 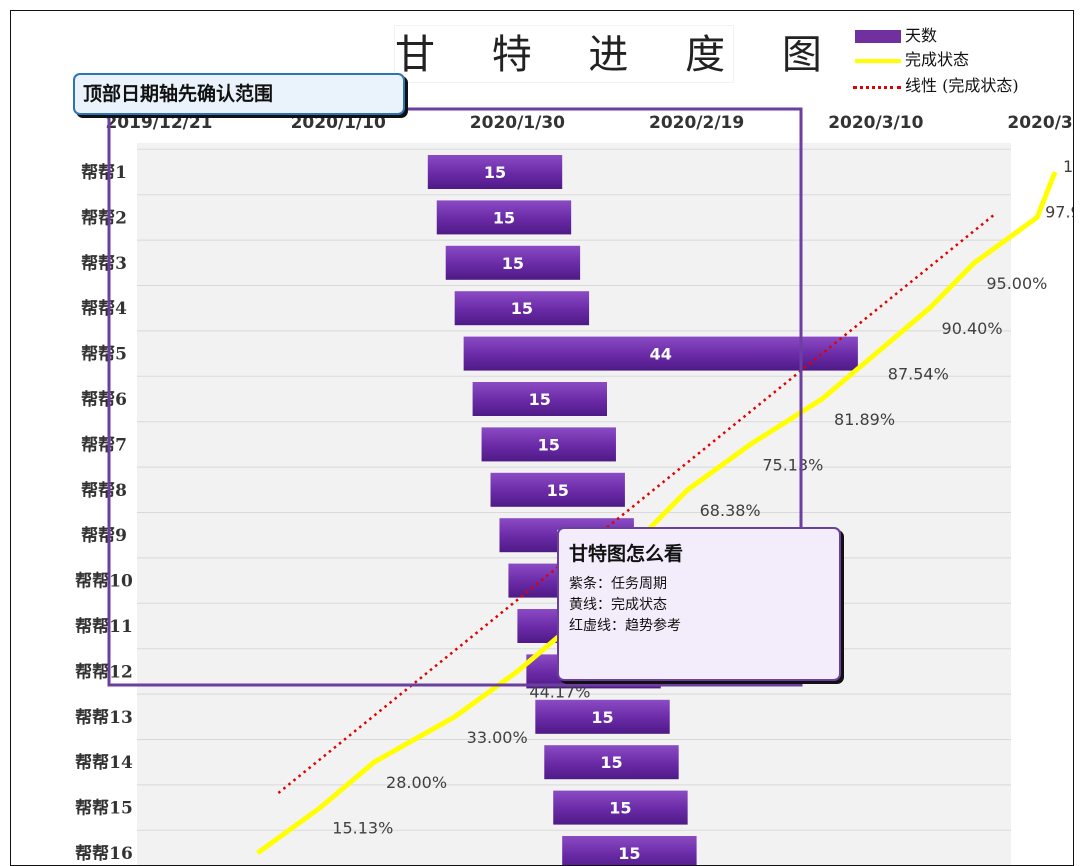 I want to click on legend-label-trend: 线性 (完成状态), so click(x=962, y=85).